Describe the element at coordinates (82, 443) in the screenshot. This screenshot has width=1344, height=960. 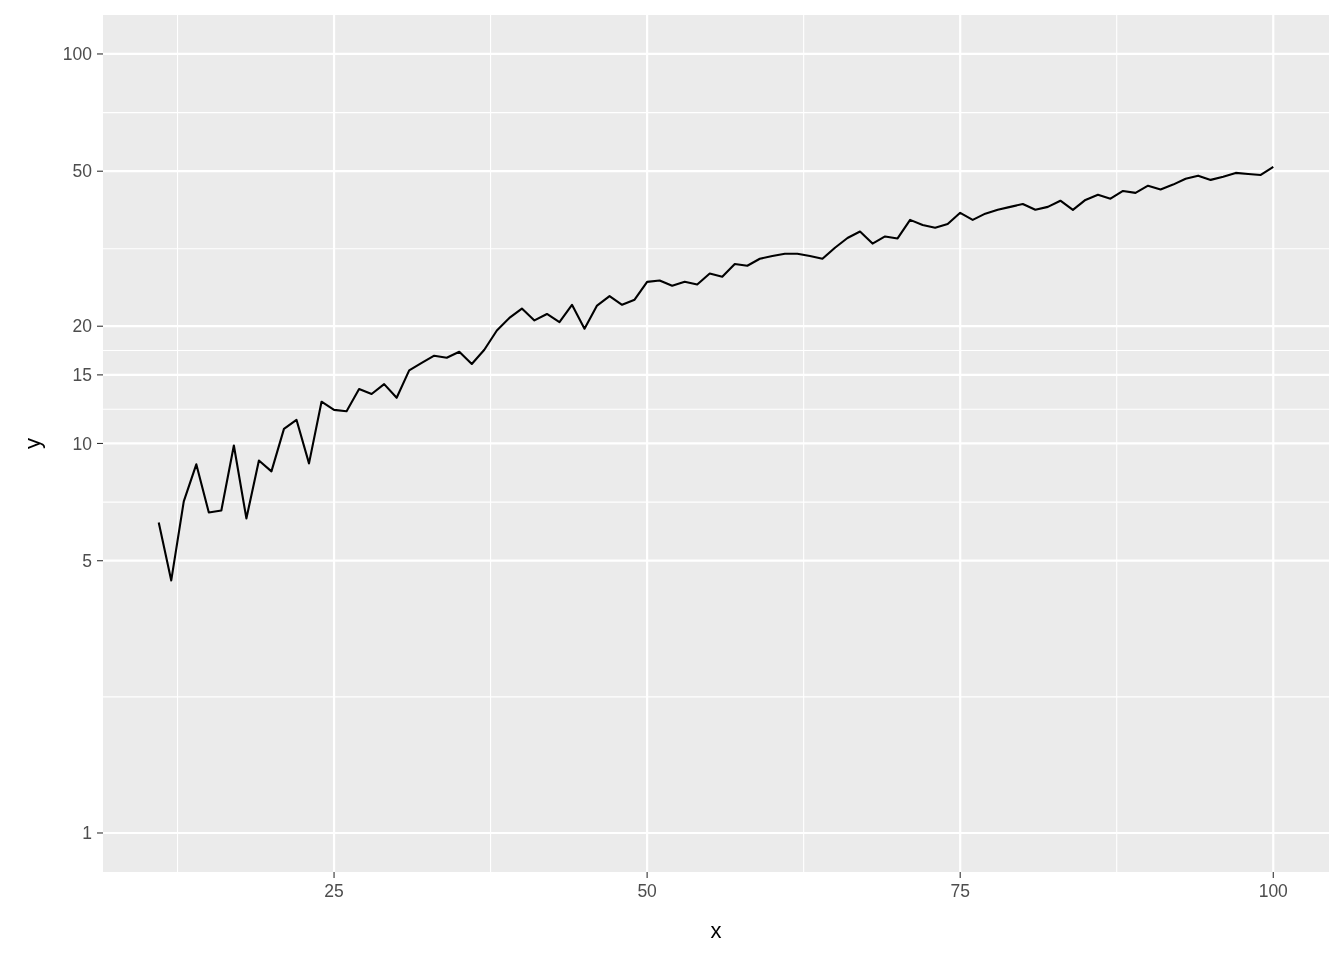
I see `y-tick-label: 10` at that location.